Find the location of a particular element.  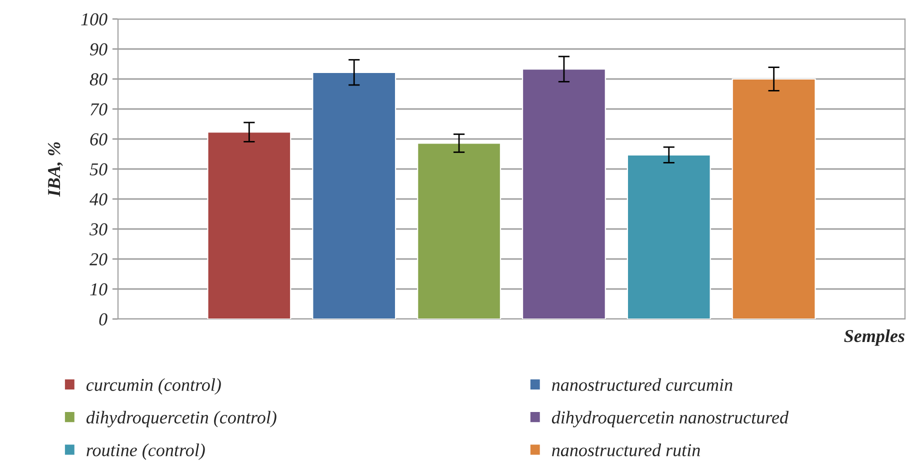

y-tick-label: 30 is located at coordinates (99, 229).